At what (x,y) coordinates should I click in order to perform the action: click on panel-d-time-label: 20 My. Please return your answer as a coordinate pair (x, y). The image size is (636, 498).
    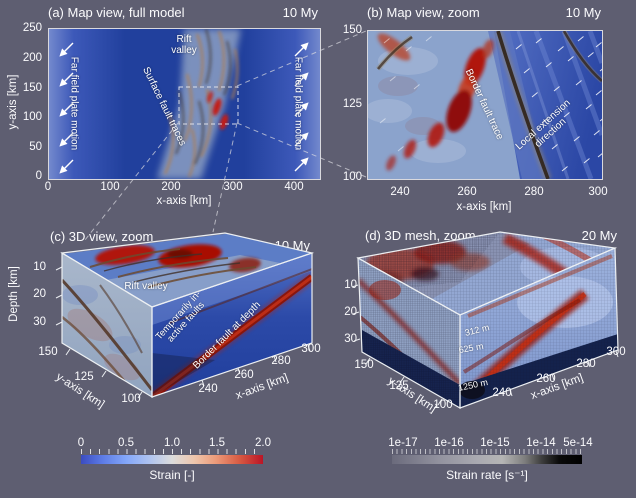
    Looking at the image, I should click on (599, 235).